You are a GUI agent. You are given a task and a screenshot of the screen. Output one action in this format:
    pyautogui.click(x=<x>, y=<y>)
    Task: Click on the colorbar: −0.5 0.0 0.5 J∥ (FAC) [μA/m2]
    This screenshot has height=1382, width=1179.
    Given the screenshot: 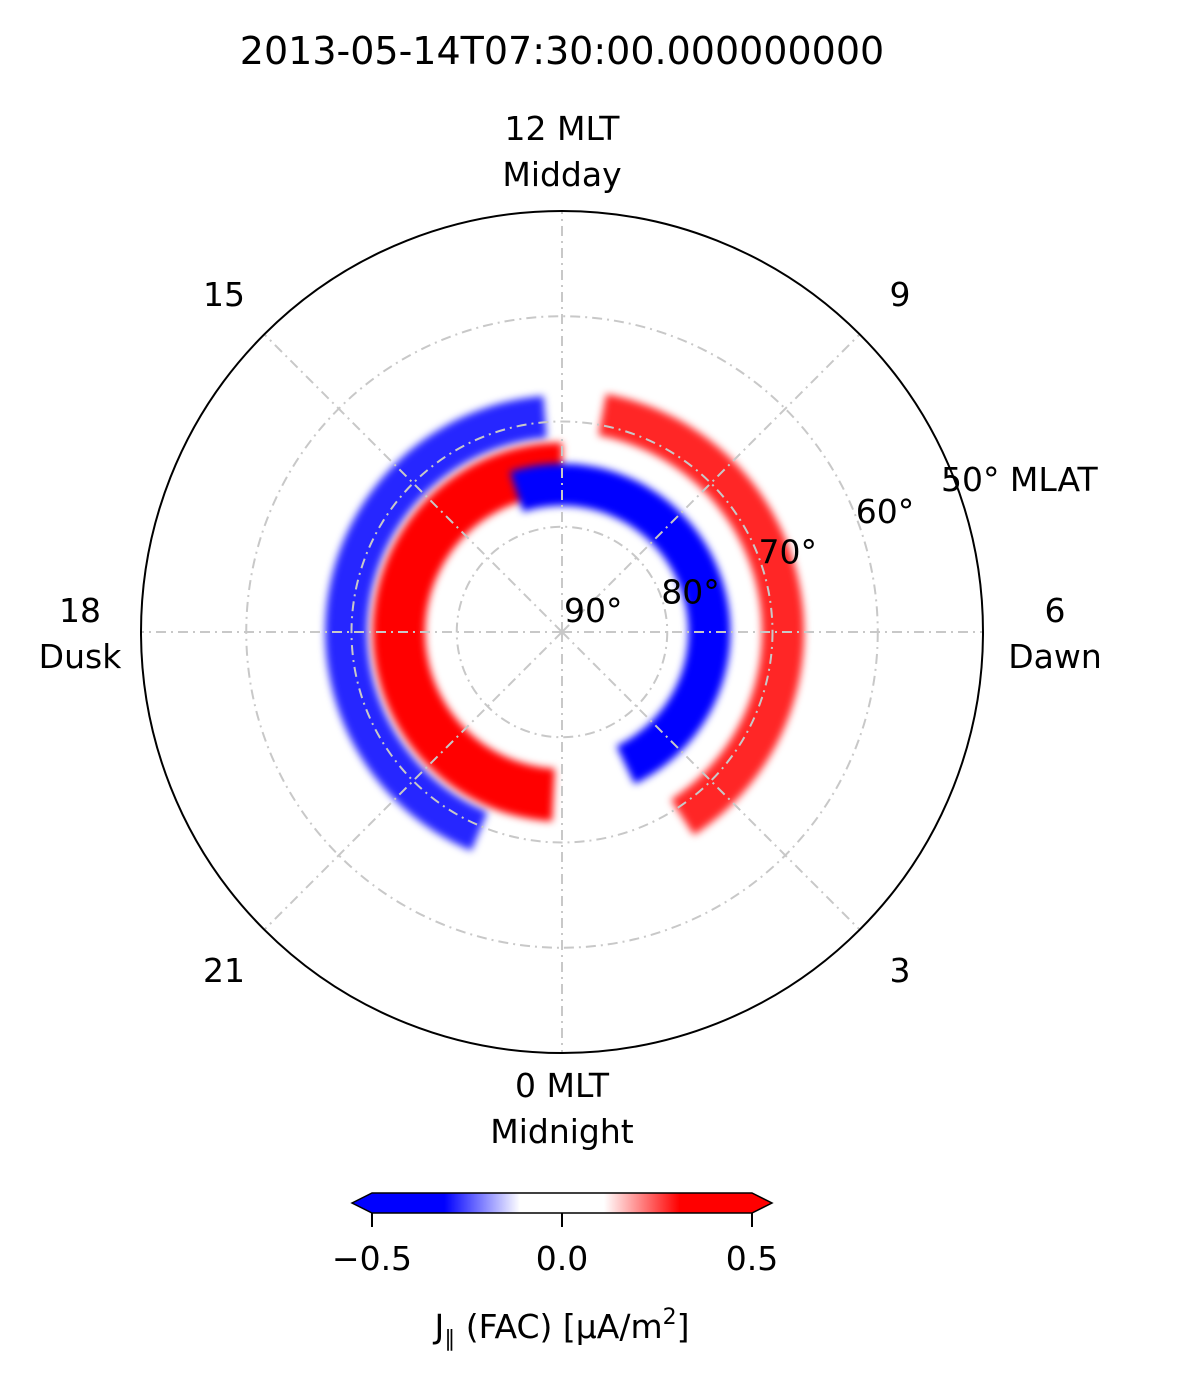 What is the action you would take?
    pyautogui.click(x=555, y=1272)
    